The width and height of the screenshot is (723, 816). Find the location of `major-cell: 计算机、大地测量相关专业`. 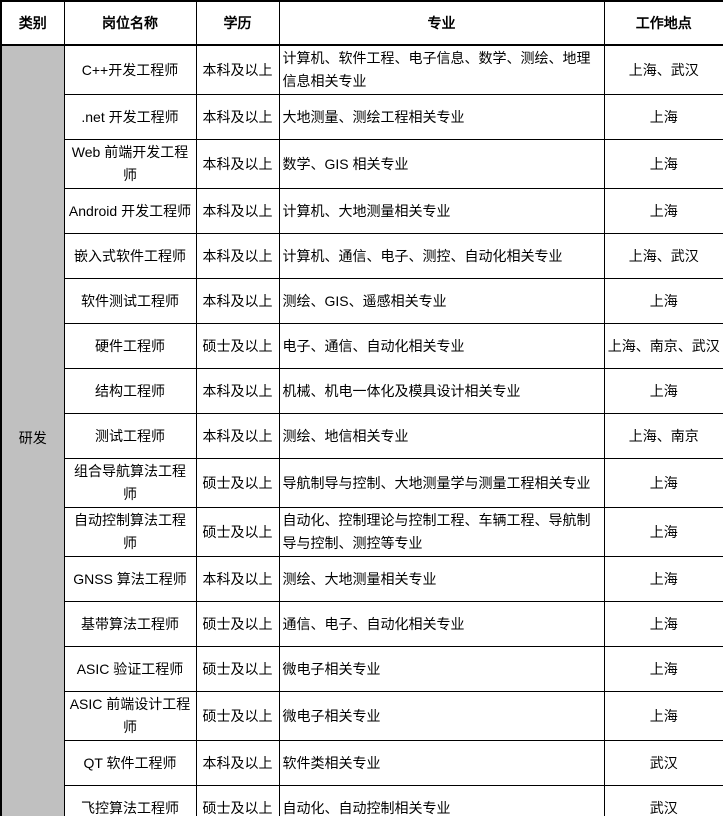

major-cell: 计算机、大地测量相关专业 is located at coordinates (441, 211).